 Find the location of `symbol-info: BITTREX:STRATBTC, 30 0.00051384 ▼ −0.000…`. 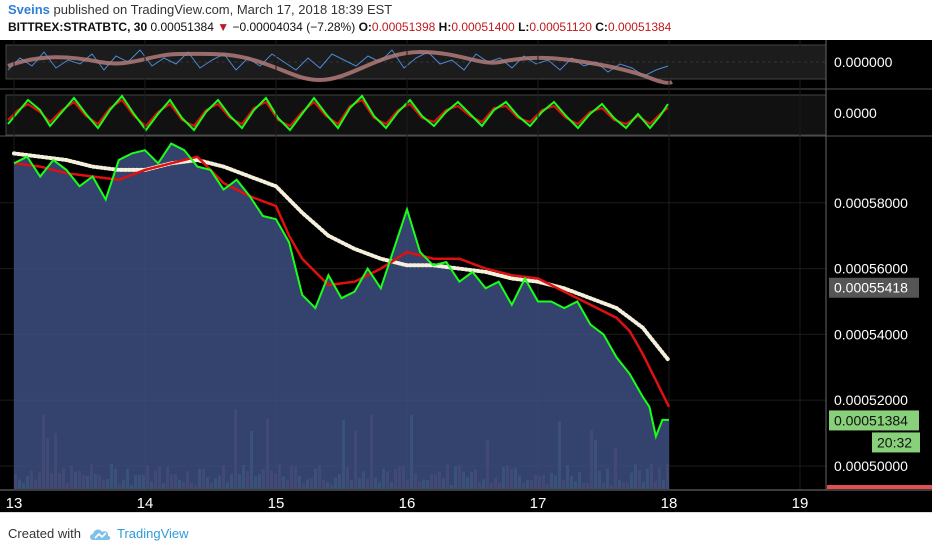

symbol-info: BITTREX:STRATBTC, 30 0.00051384 ▼ −0.000… is located at coordinates (339, 27).